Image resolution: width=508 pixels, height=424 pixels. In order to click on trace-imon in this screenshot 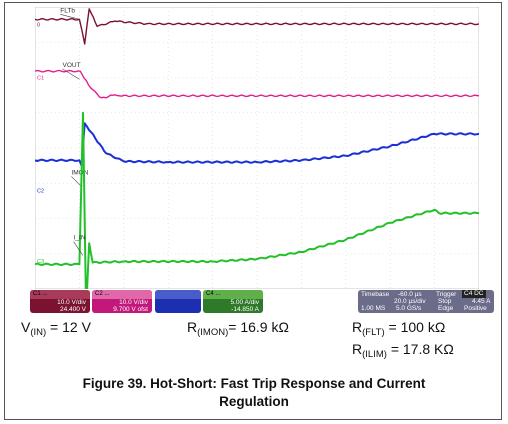, I will do `click(257, 144)`.